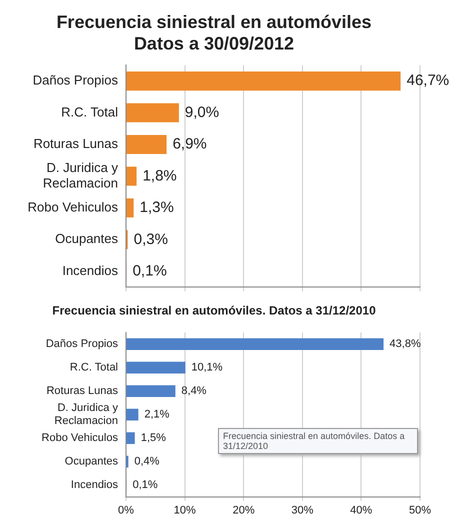 The width and height of the screenshot is (476, 520). What do you see at coordinates (126, 510) in the screenshot?
I see `x-tick-label: 0%` at bounding box center [126, 510].